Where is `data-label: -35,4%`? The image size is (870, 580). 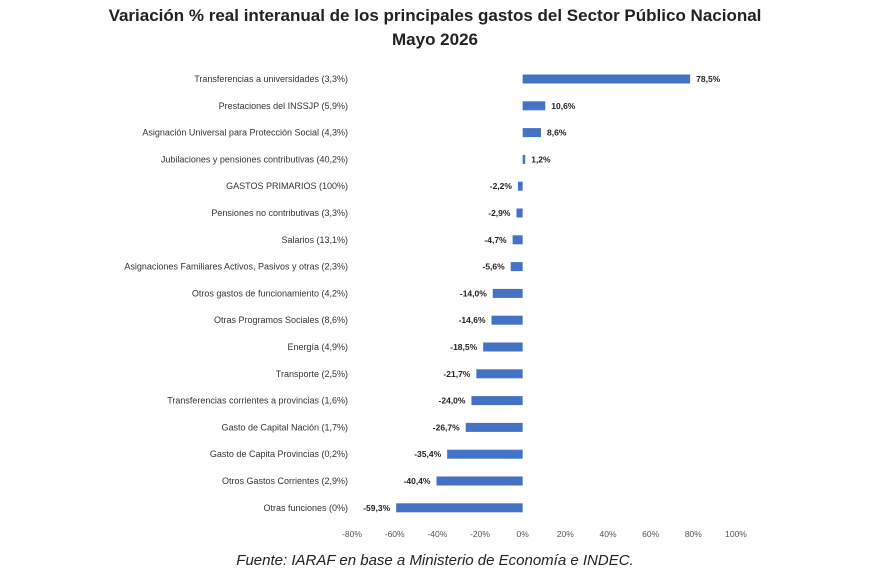
data-label: -35,4% is located at coordinates (427, 454).